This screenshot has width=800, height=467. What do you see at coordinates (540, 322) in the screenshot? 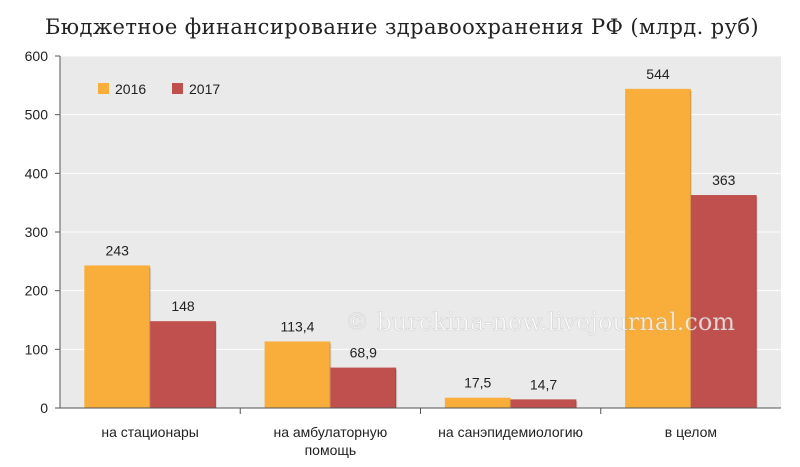
I see `watermark: © burckina-new.livejournal.com` at bounding box center [540, 322].